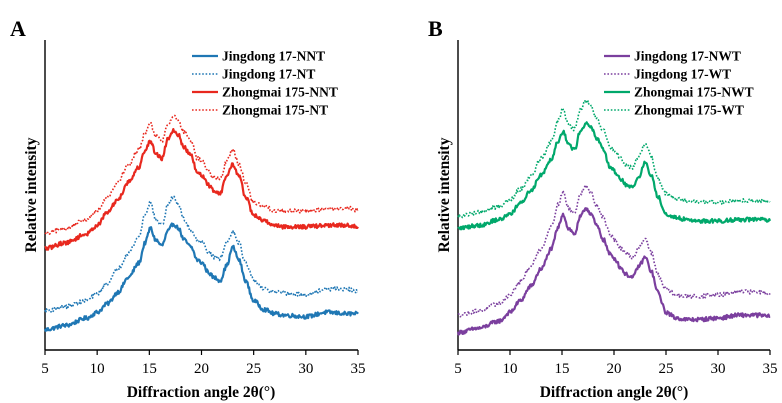  Describe the element at coordinates (201, 277) in the screenshot. I see `series-jingdong-17-nnt` at that location.